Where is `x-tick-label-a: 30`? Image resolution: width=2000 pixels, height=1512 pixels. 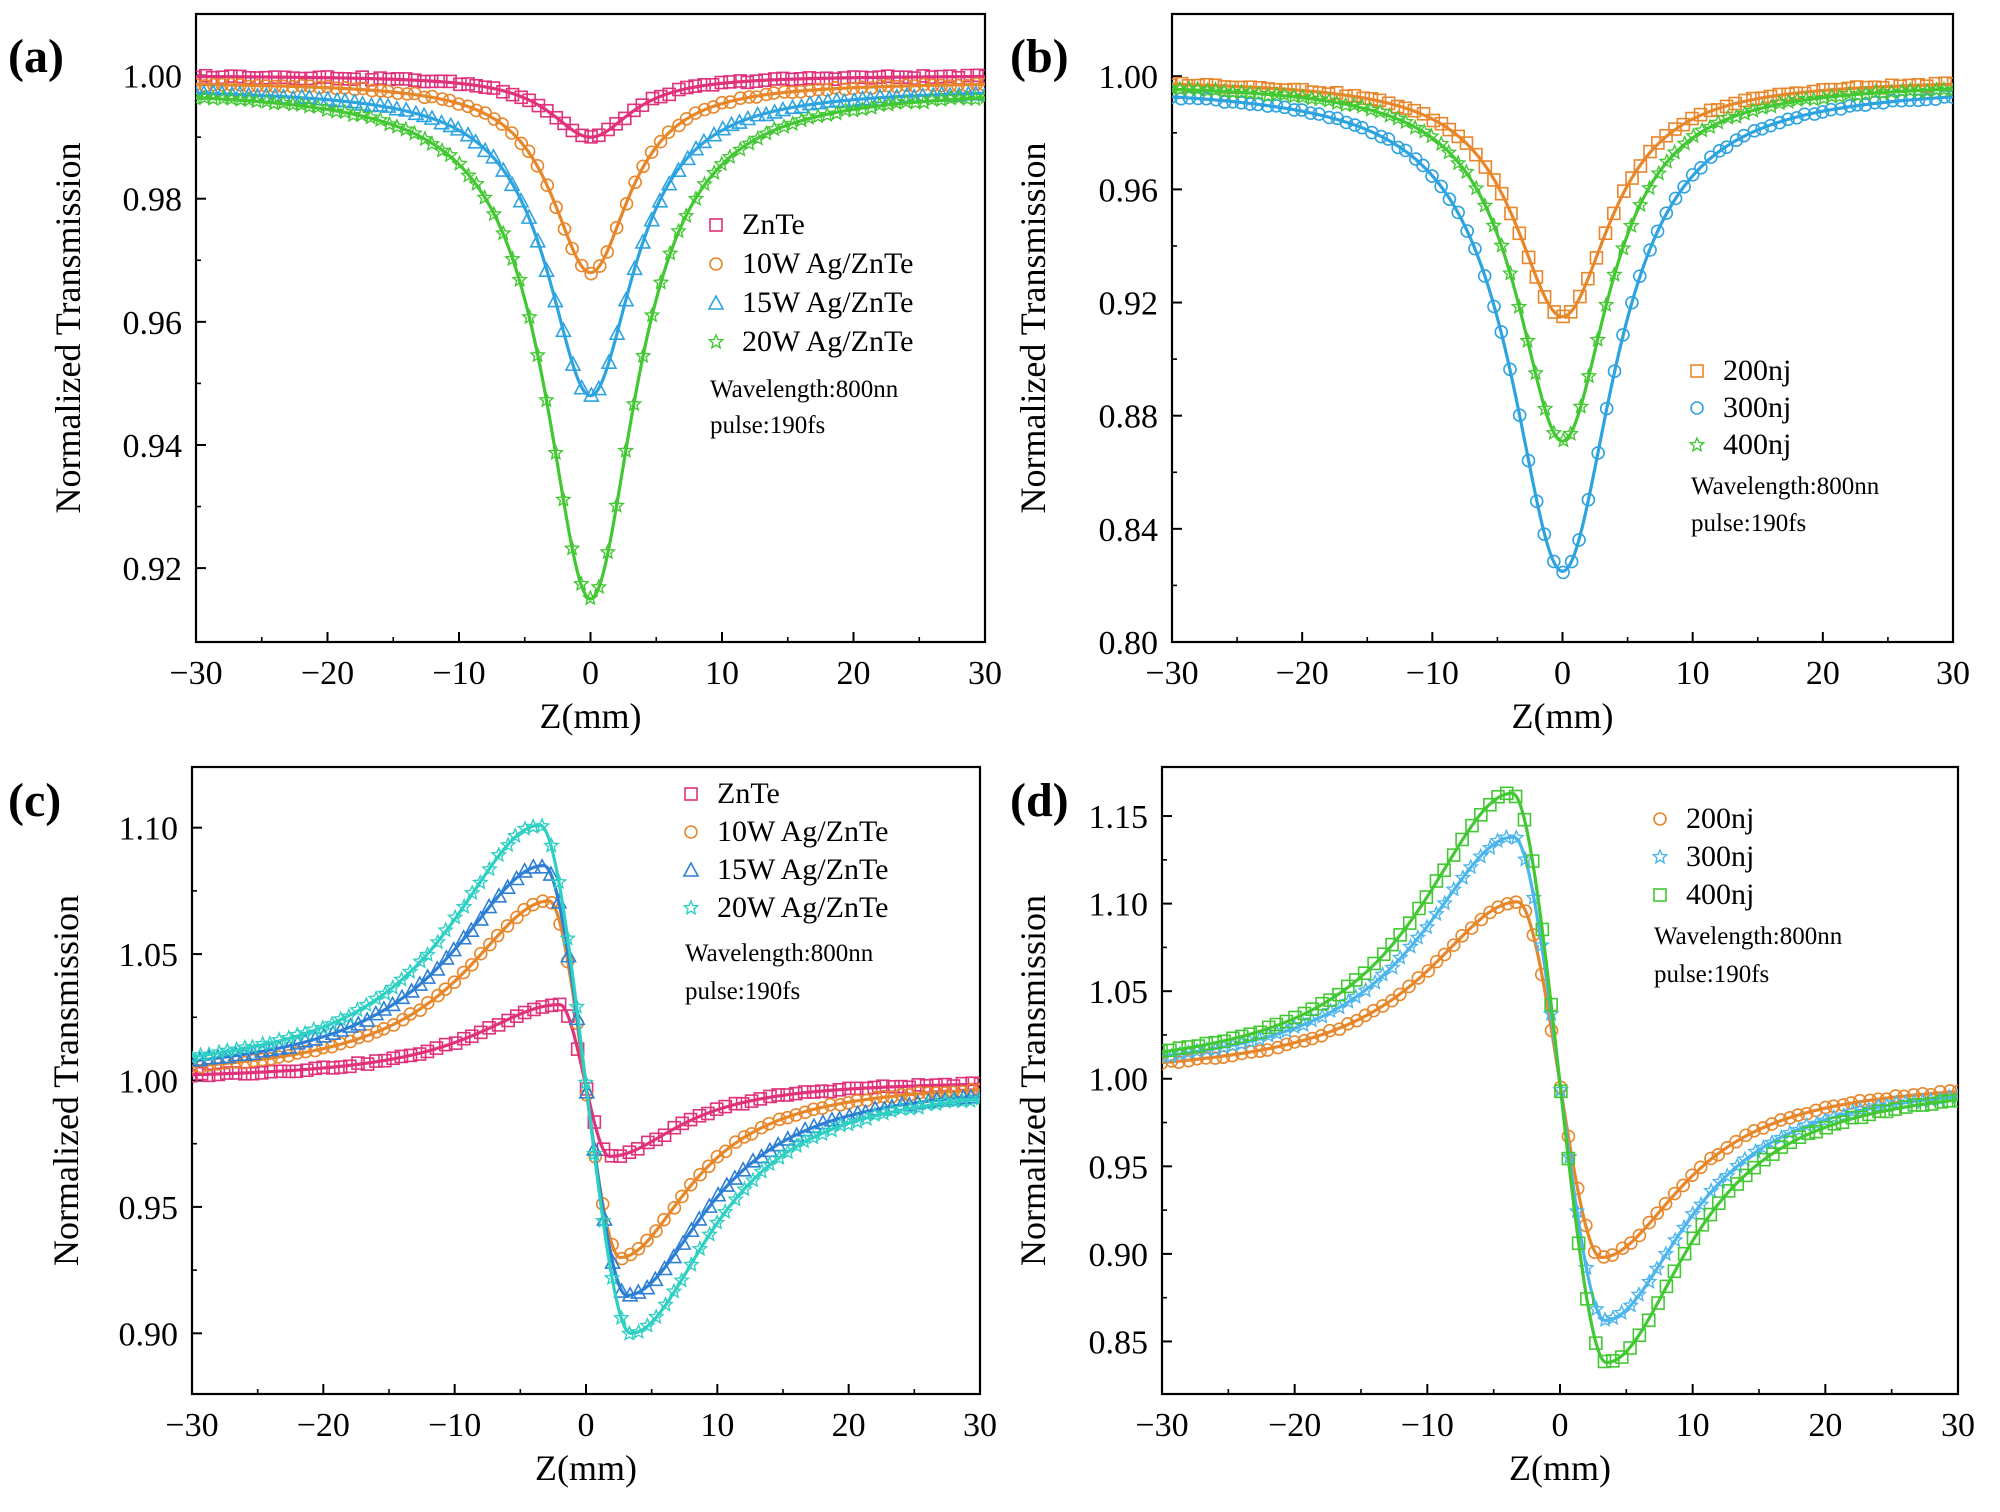
x-tick-label-a: 30 is located at coordinates (985, 673).